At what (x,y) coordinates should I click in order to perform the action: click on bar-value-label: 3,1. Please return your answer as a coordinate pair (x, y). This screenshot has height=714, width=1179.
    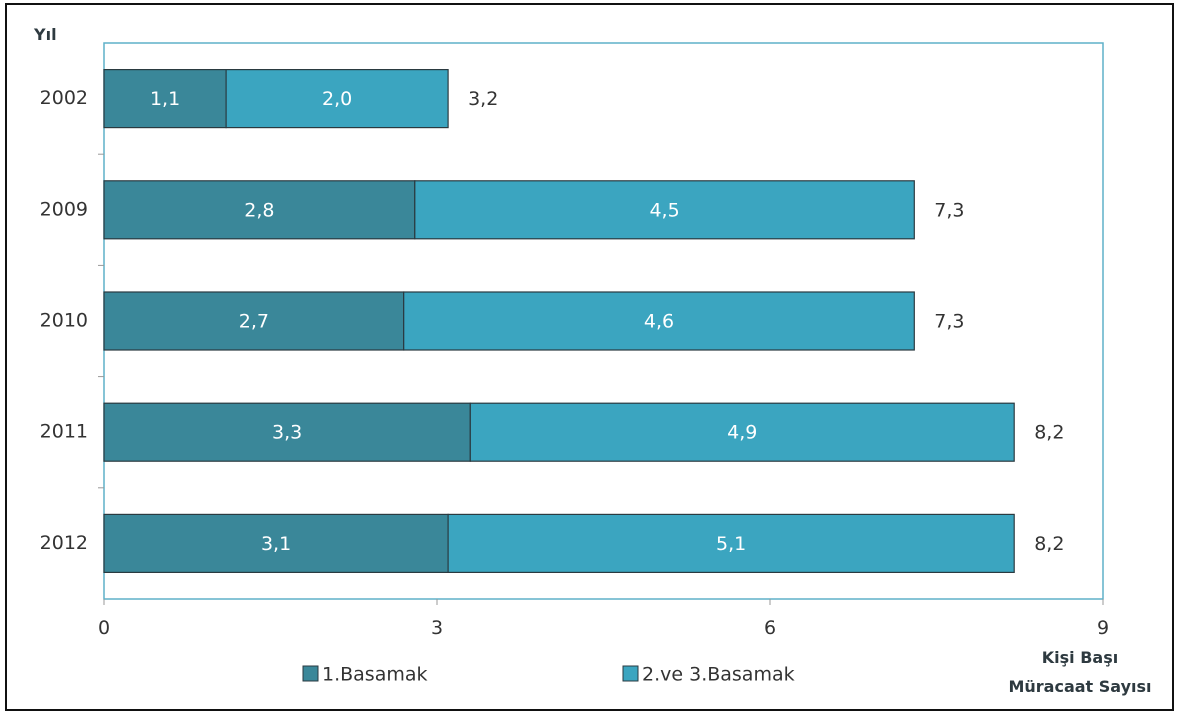
    Looking at the image, I should click on (276, 544).